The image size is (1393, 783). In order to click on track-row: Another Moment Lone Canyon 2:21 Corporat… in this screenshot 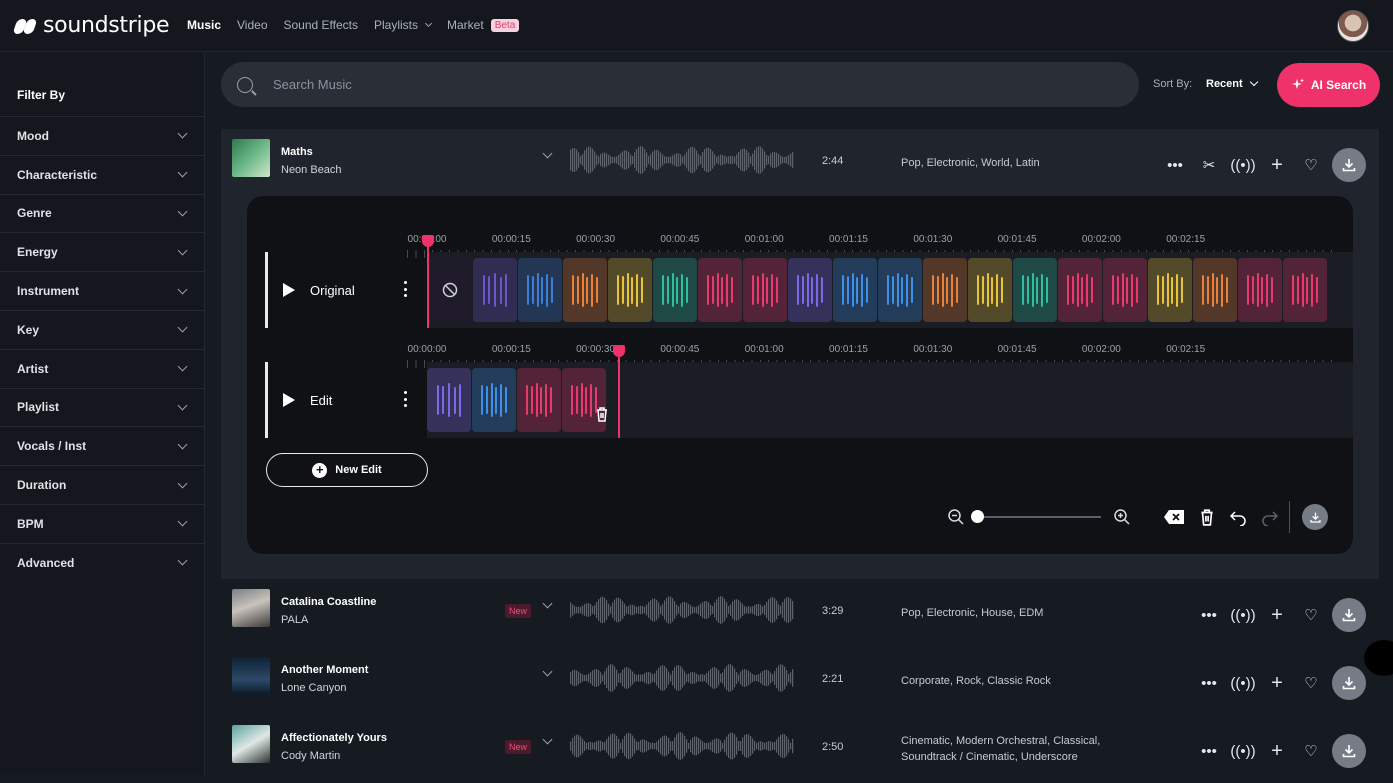, I will do `click(800, 681)`.